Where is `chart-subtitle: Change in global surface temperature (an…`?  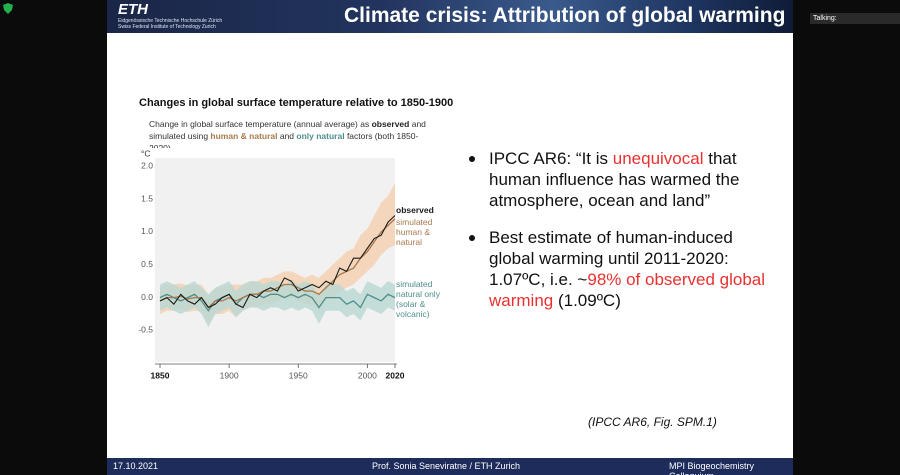
chart-subtitle: Change in global surface temperature (an… is located at coordinates (284, 133).